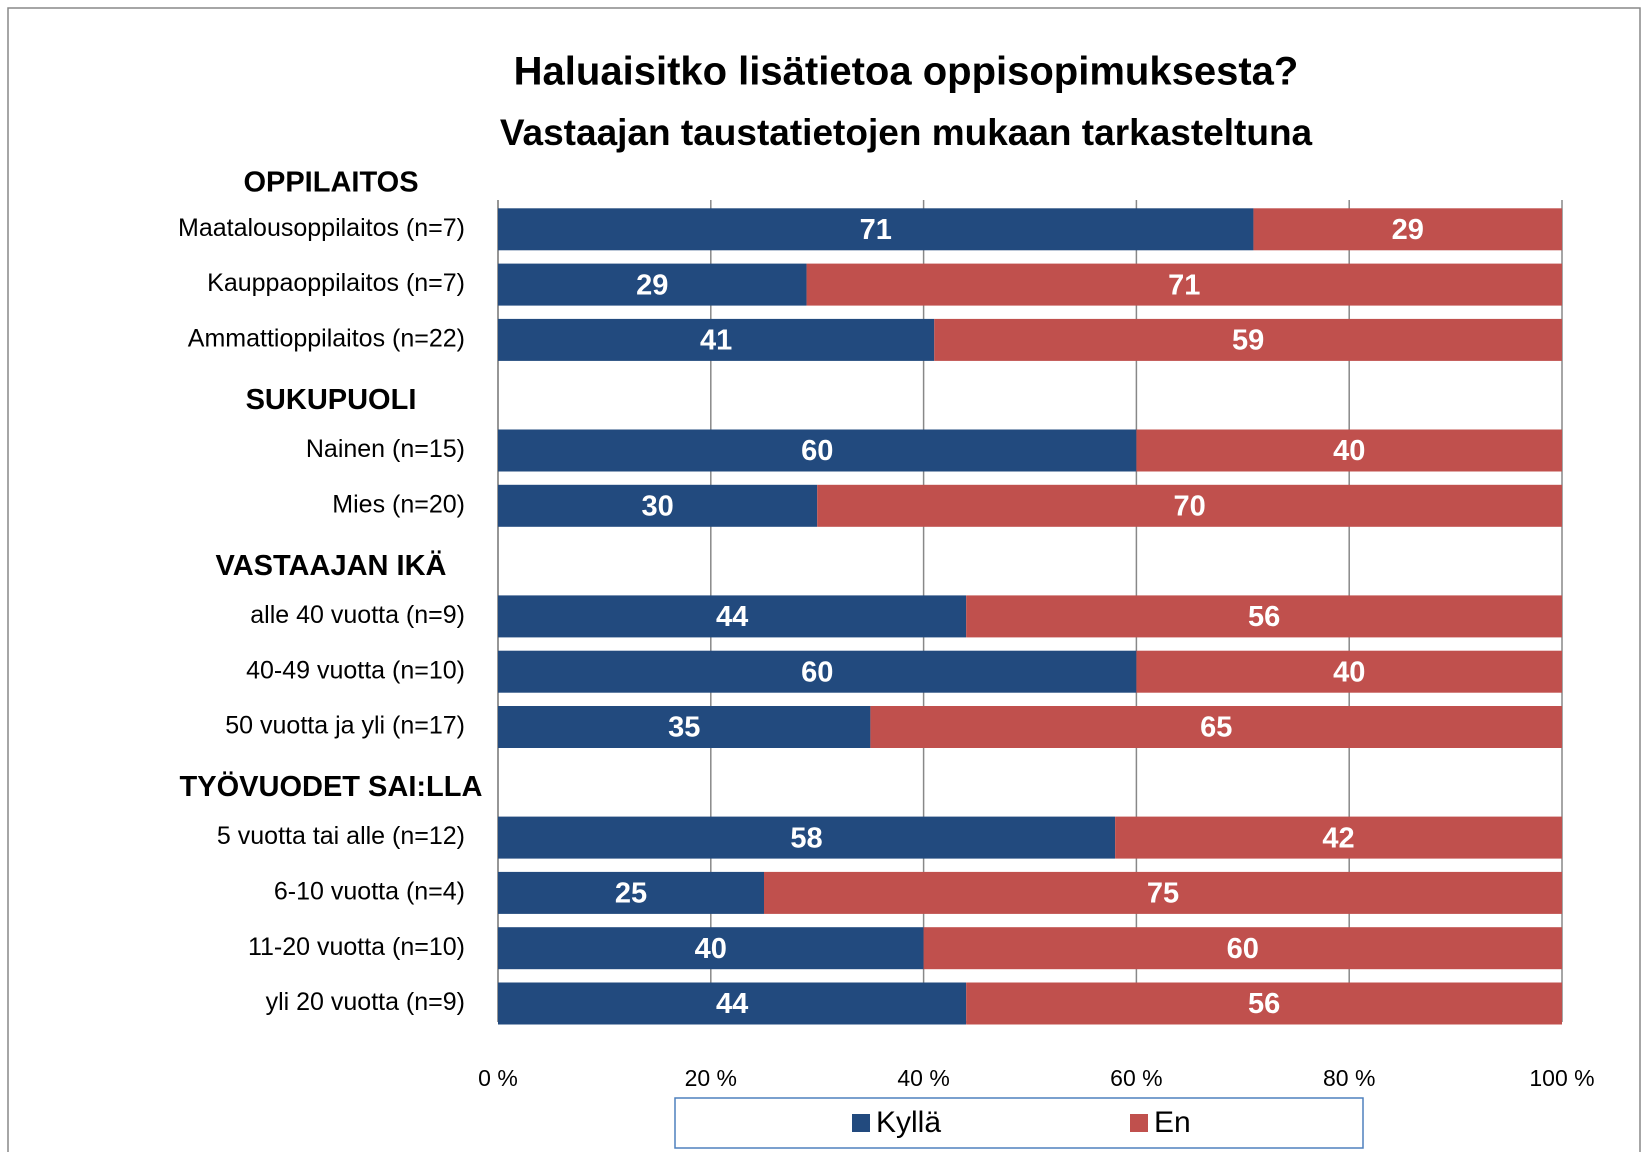 This screenshot has height=1152, width=1648. What do you see at coordinates (906, 72) in the screenshot?
I see `chart-title: Haluaisitko lisätietoa oppisopimuksesta?` at bounding box center [906, 72].